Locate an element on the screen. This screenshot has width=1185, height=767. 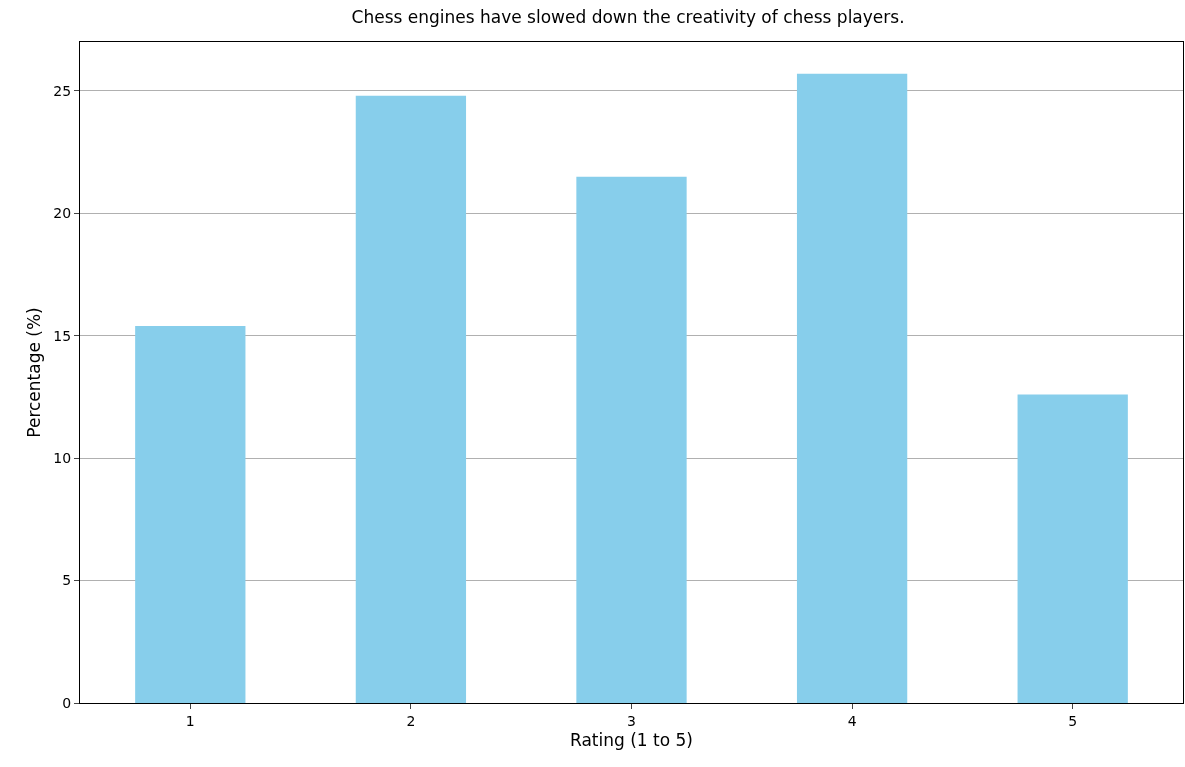
y-tick-label: 10 is located at coordinates (62, 458).